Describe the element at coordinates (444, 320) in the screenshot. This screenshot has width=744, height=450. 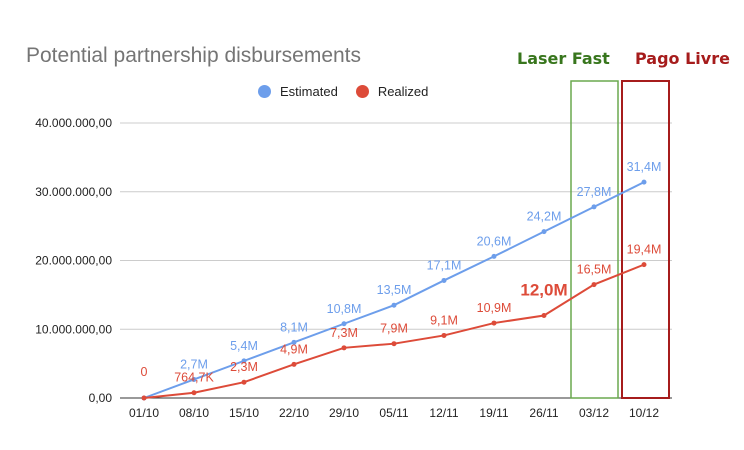
I see `data-label-realized: 9,1M` at that location.